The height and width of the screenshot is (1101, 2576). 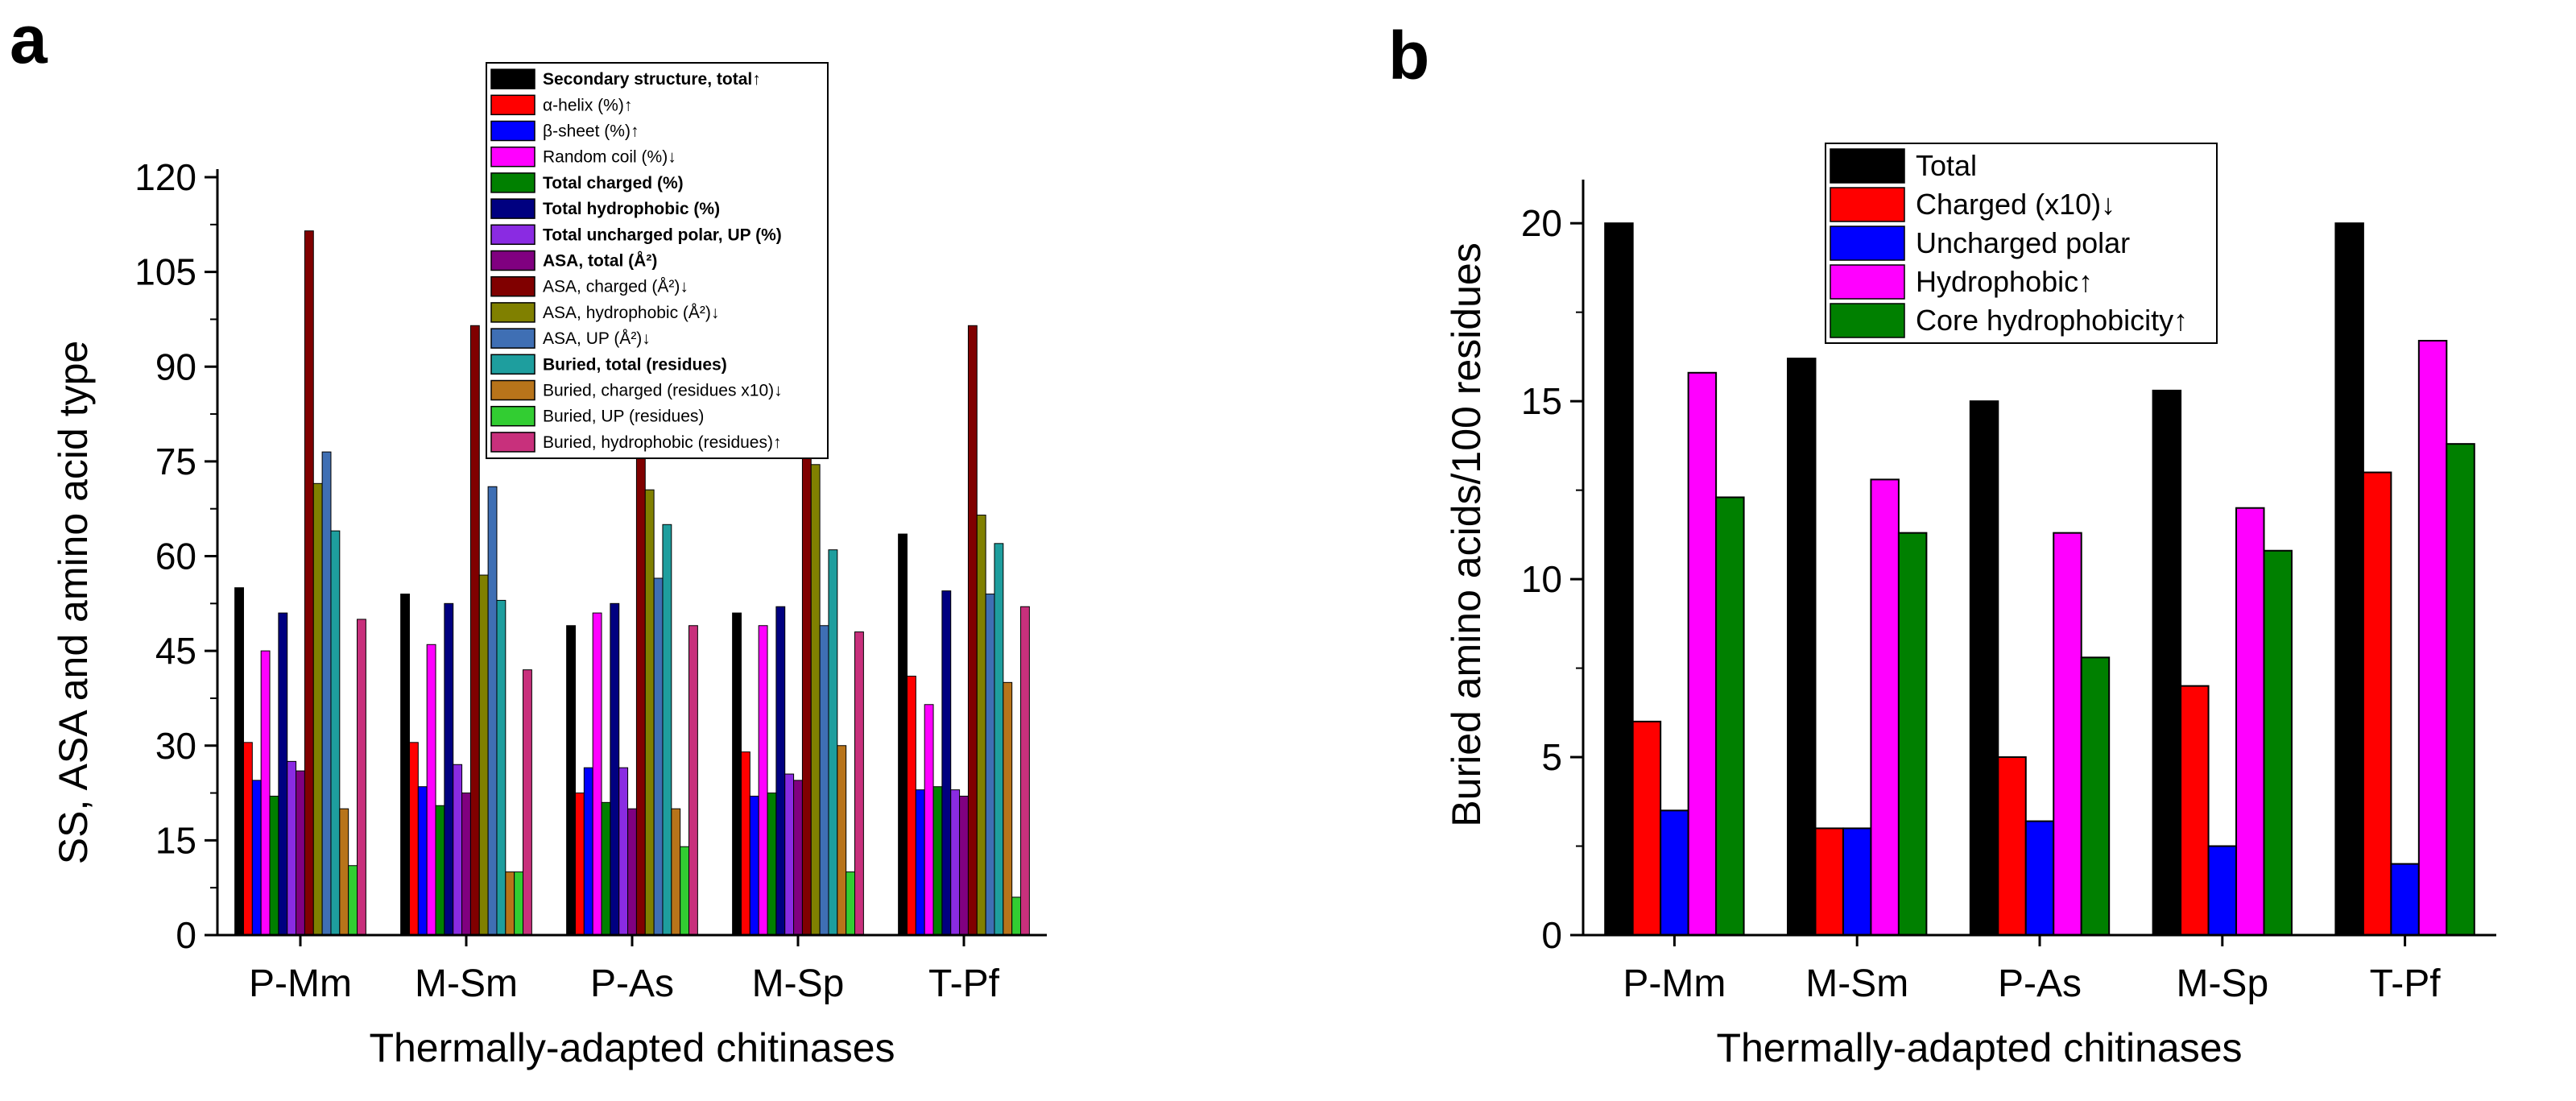 What do you see at coordinates (2460, 689) in the screenshot?
I see `bar-b-T-Pf-s4` at bounding box center [2460, 689].